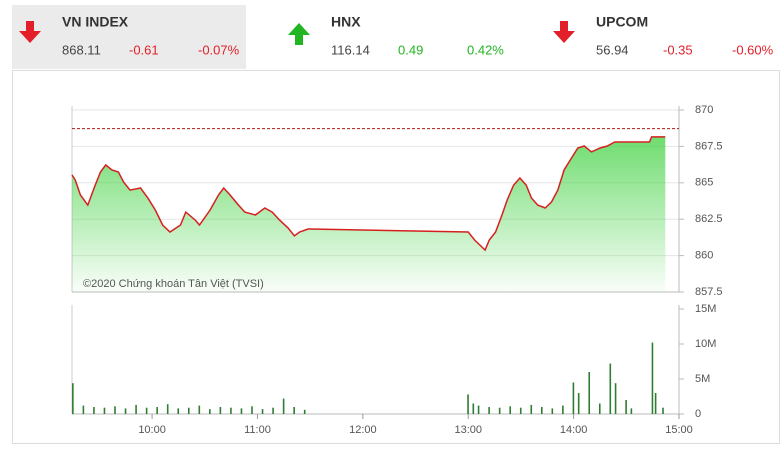  Describe the element at coordinates (95, 22) in the screenshot. I see `index-name: VN INDEX` at that location.